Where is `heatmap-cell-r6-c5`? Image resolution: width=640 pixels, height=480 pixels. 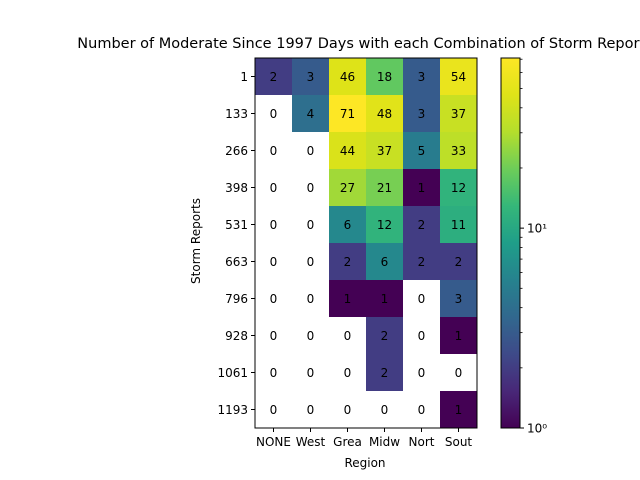
heatmap-cell-r6-c5 is located at coordinates (459, 299).